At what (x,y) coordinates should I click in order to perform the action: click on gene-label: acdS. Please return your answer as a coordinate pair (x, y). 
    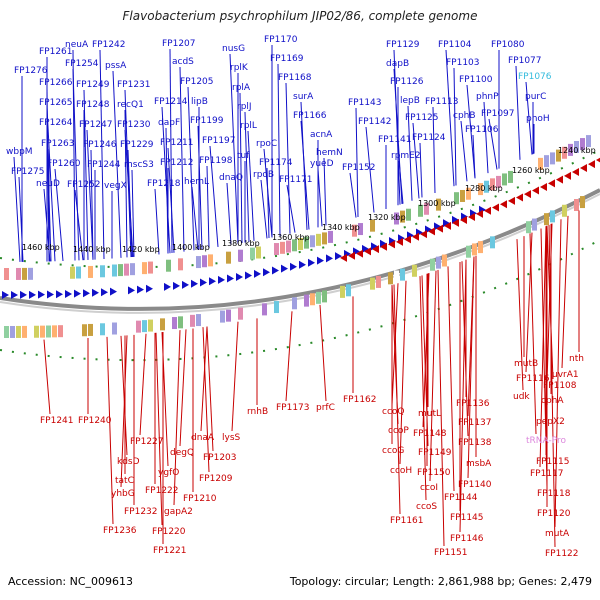
    Looking at the image, I should click on (183, 62).